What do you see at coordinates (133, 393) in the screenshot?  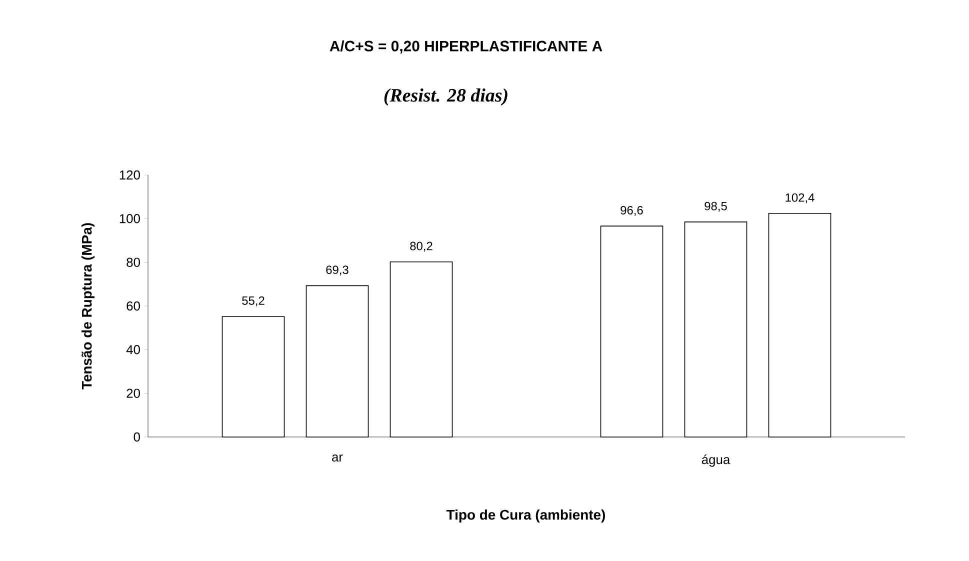 I see `y-tick-label: 20` at bounding box center [133, 393].